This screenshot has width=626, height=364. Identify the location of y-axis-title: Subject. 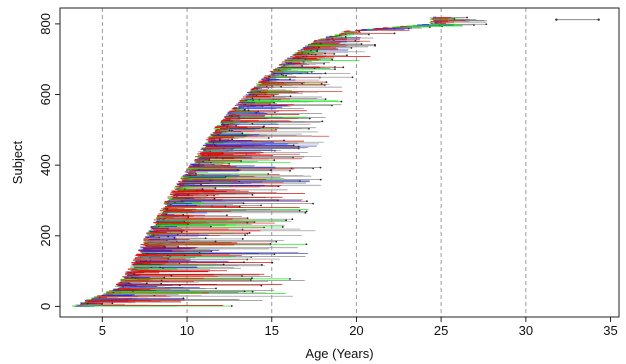
(17, 162).